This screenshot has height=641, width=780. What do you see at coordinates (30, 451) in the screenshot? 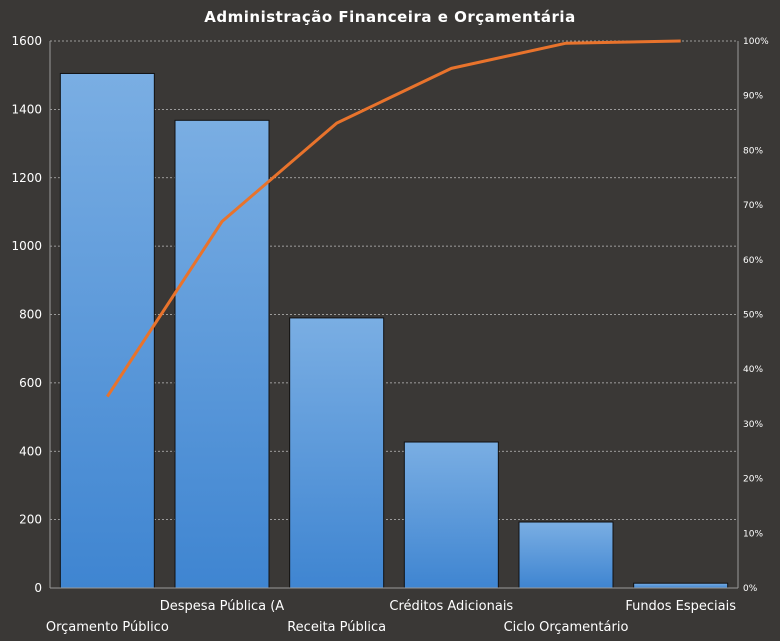
I see `left-tick-label: 400` at bounding box center [30, 451].